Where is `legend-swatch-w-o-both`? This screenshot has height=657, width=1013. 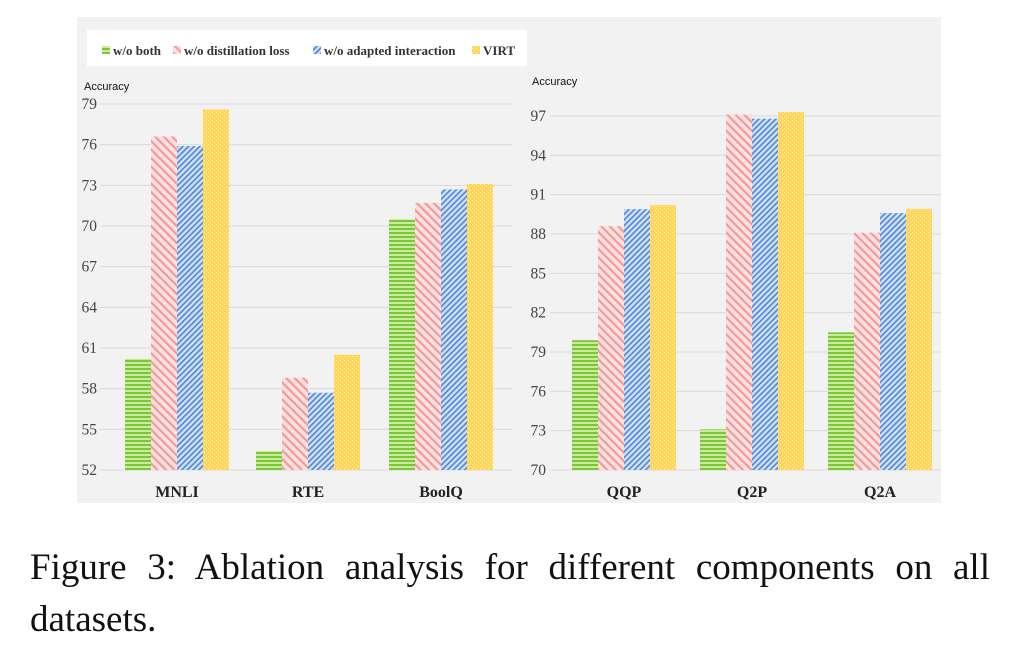 legend-swatch-w-o-both is located at coordinates (106, 50).